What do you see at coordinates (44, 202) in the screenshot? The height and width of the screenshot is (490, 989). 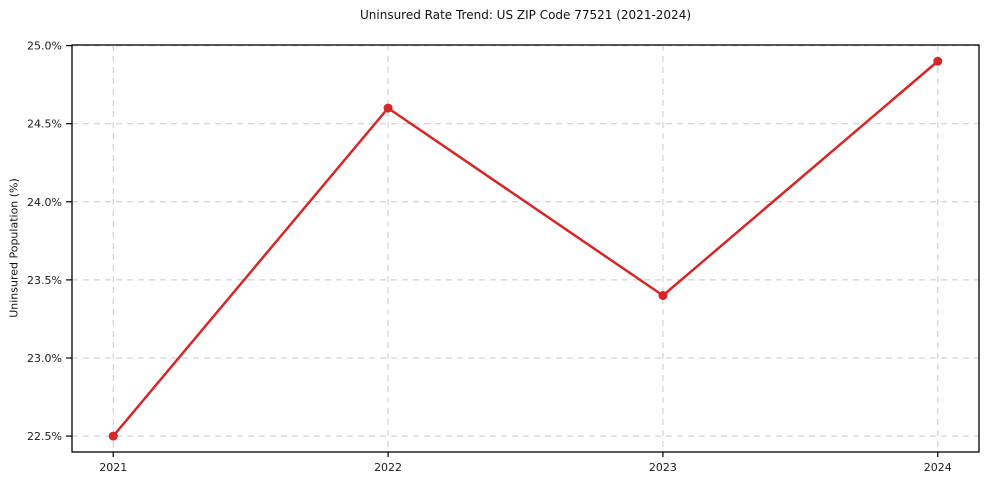 I see `y-tick-label: 24.0%` at bounding box center [44, 202].